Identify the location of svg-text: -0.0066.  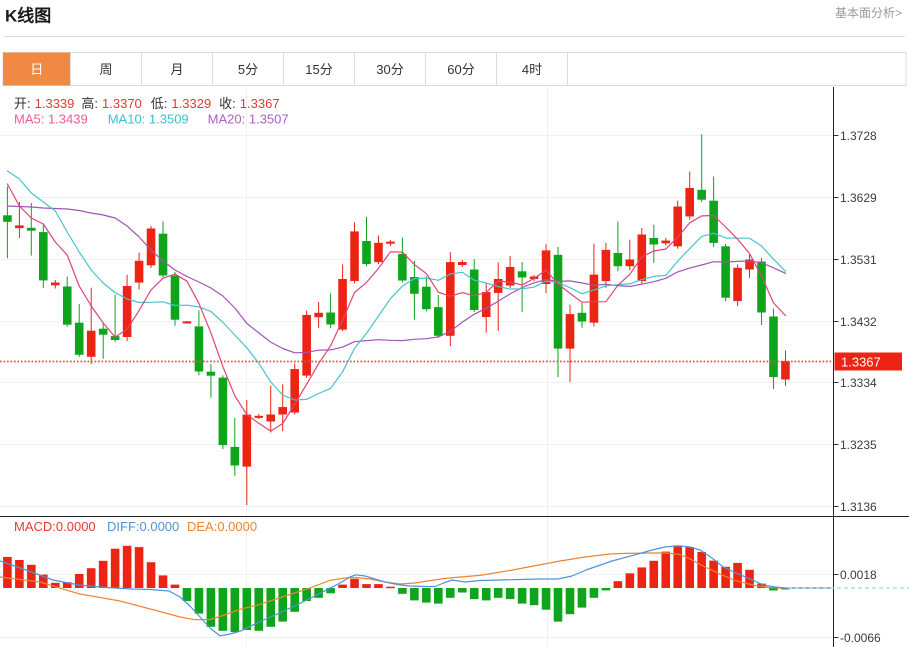
(860, 638).